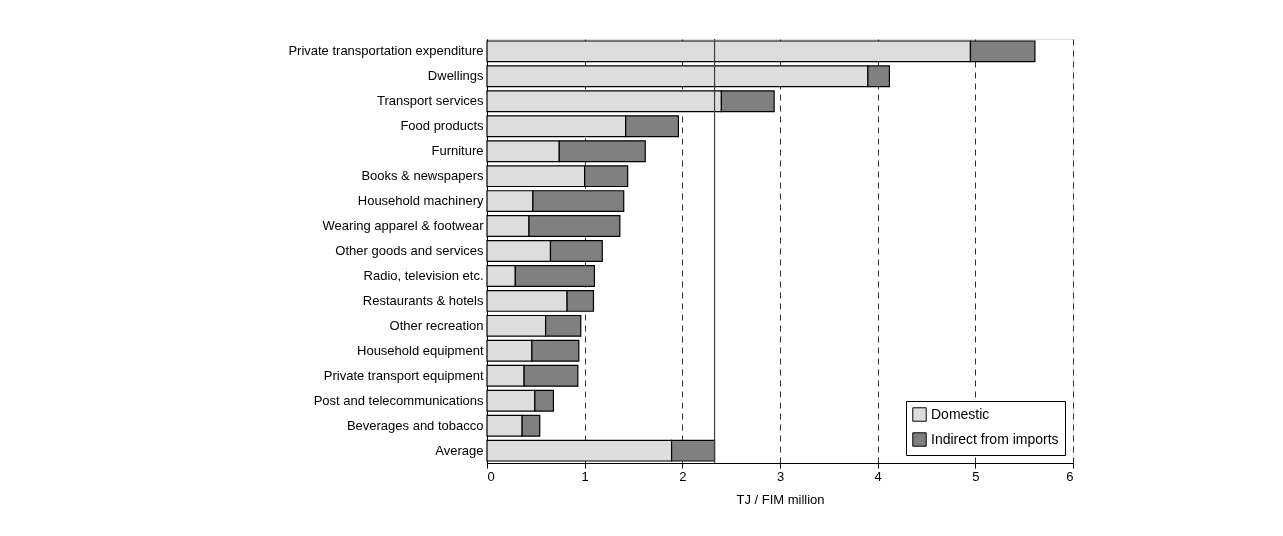 This screenshot has height=536, width=1283. Describe the element at coordinates (436, 325) in the screenshot. I see `y-tick-label: Other recreation` at that location.